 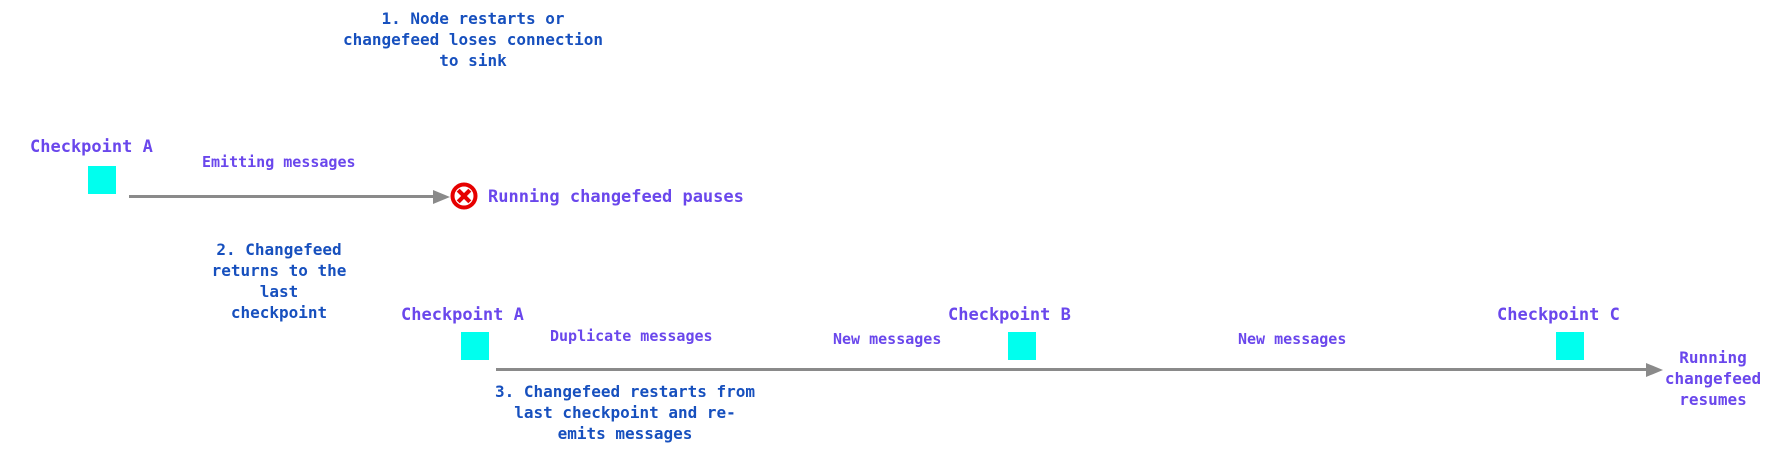 What do you see at coordinates (462, 315) in the screenshot?
I see `checkpoint-a-label-2: Checkpoint A` at bounding box center [462, 315].